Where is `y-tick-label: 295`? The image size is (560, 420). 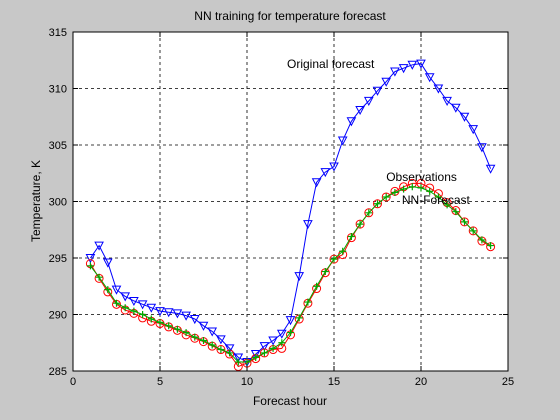 y-tick-label: 295 is located at coordinates (58, 259).